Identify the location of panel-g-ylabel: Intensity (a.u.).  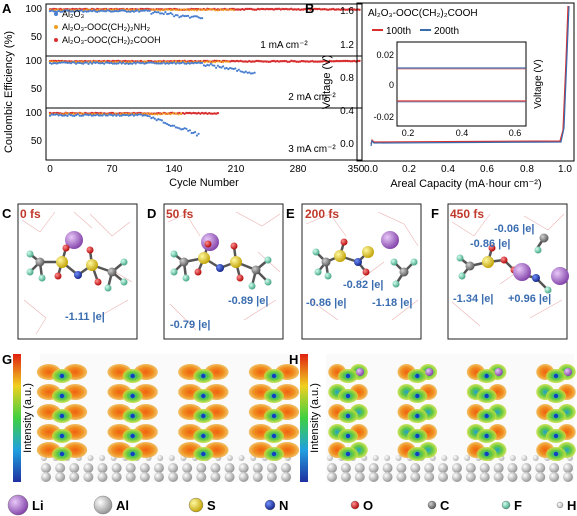
(28, 418).